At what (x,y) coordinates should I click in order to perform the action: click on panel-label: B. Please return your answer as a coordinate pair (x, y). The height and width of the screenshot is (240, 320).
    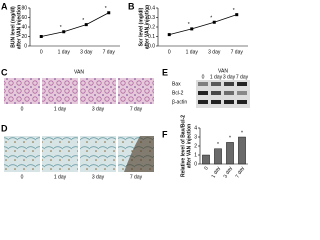
    Looking at the image, I should click on (131, 6).